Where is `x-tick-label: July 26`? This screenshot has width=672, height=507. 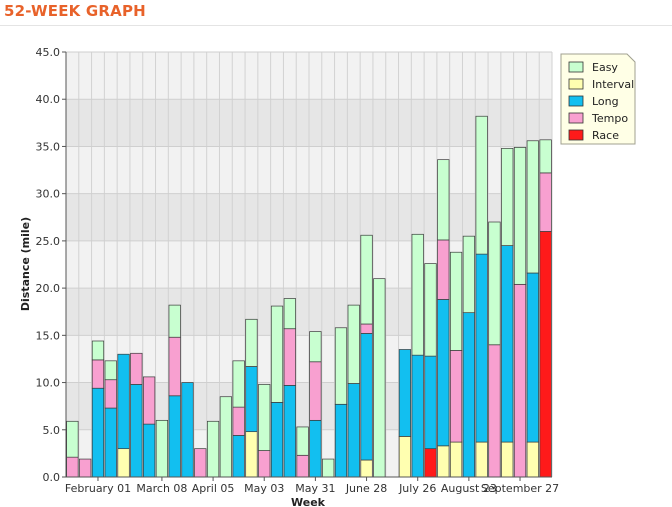 x-tick-label: July 26 is located at coordinates (417, 488).